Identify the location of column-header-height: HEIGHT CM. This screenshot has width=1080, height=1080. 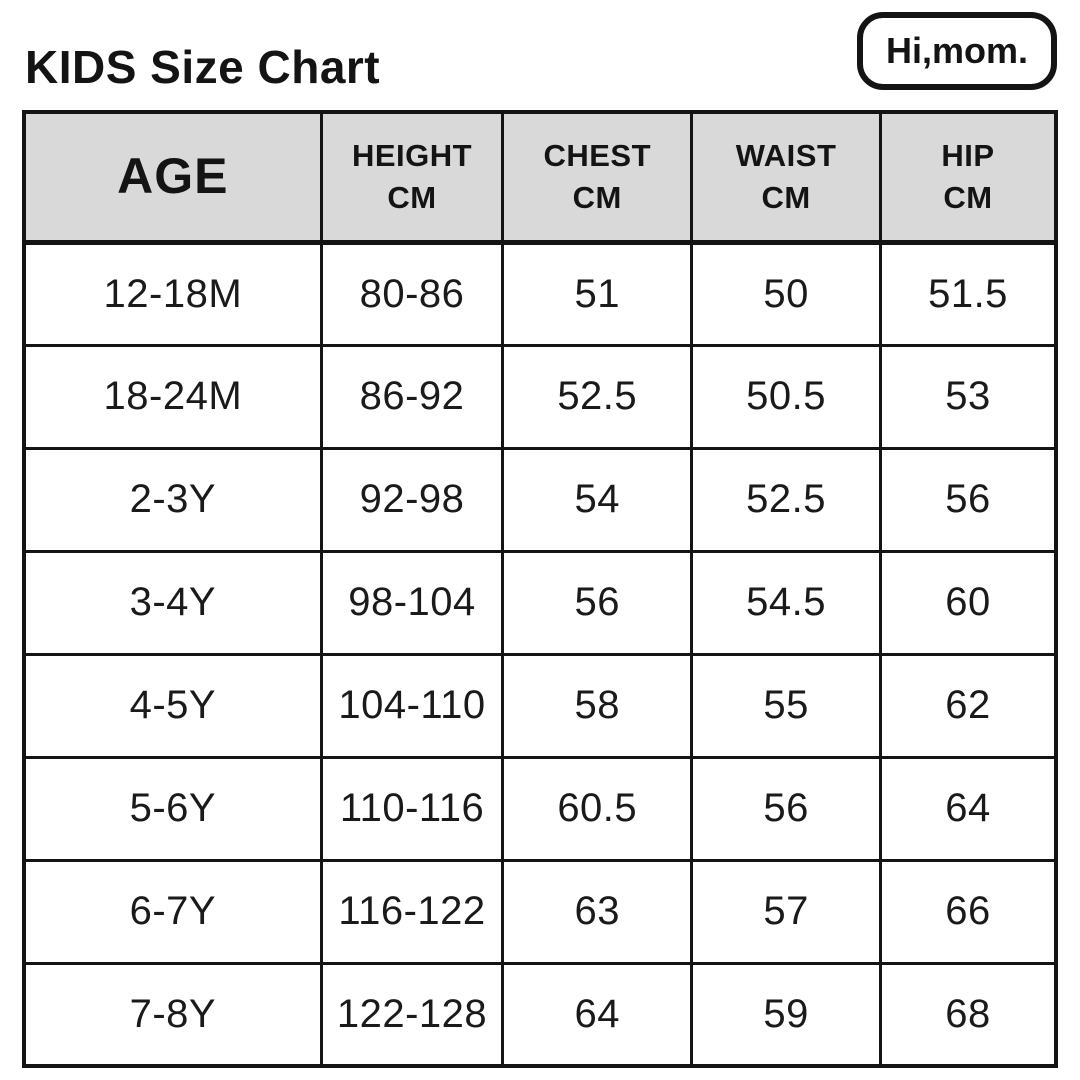
(412, 177).